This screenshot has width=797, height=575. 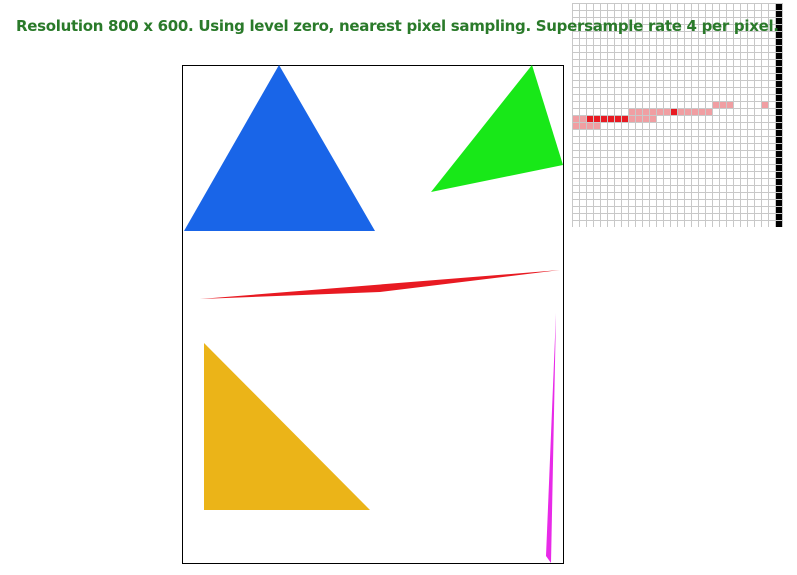 What do you see at coordinates (279, 148) in the screenshot?
I see `blue-triangle` at bounding box center [279, 148].